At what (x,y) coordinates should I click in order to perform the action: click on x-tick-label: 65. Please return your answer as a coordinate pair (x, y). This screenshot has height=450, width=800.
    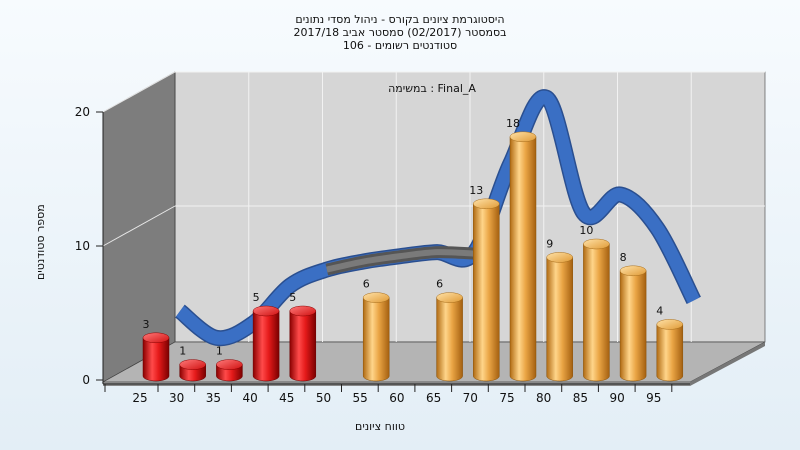
    Looking at the image, I should click on (433, 398).